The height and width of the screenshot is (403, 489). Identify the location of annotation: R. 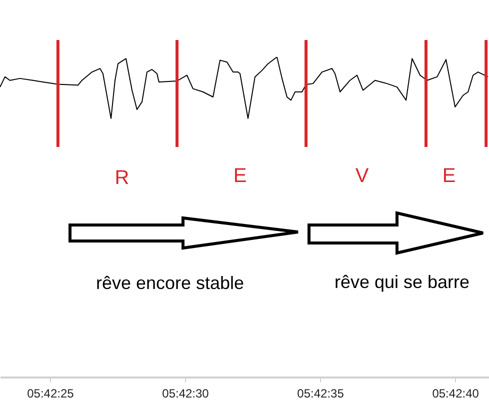
(122, 178).